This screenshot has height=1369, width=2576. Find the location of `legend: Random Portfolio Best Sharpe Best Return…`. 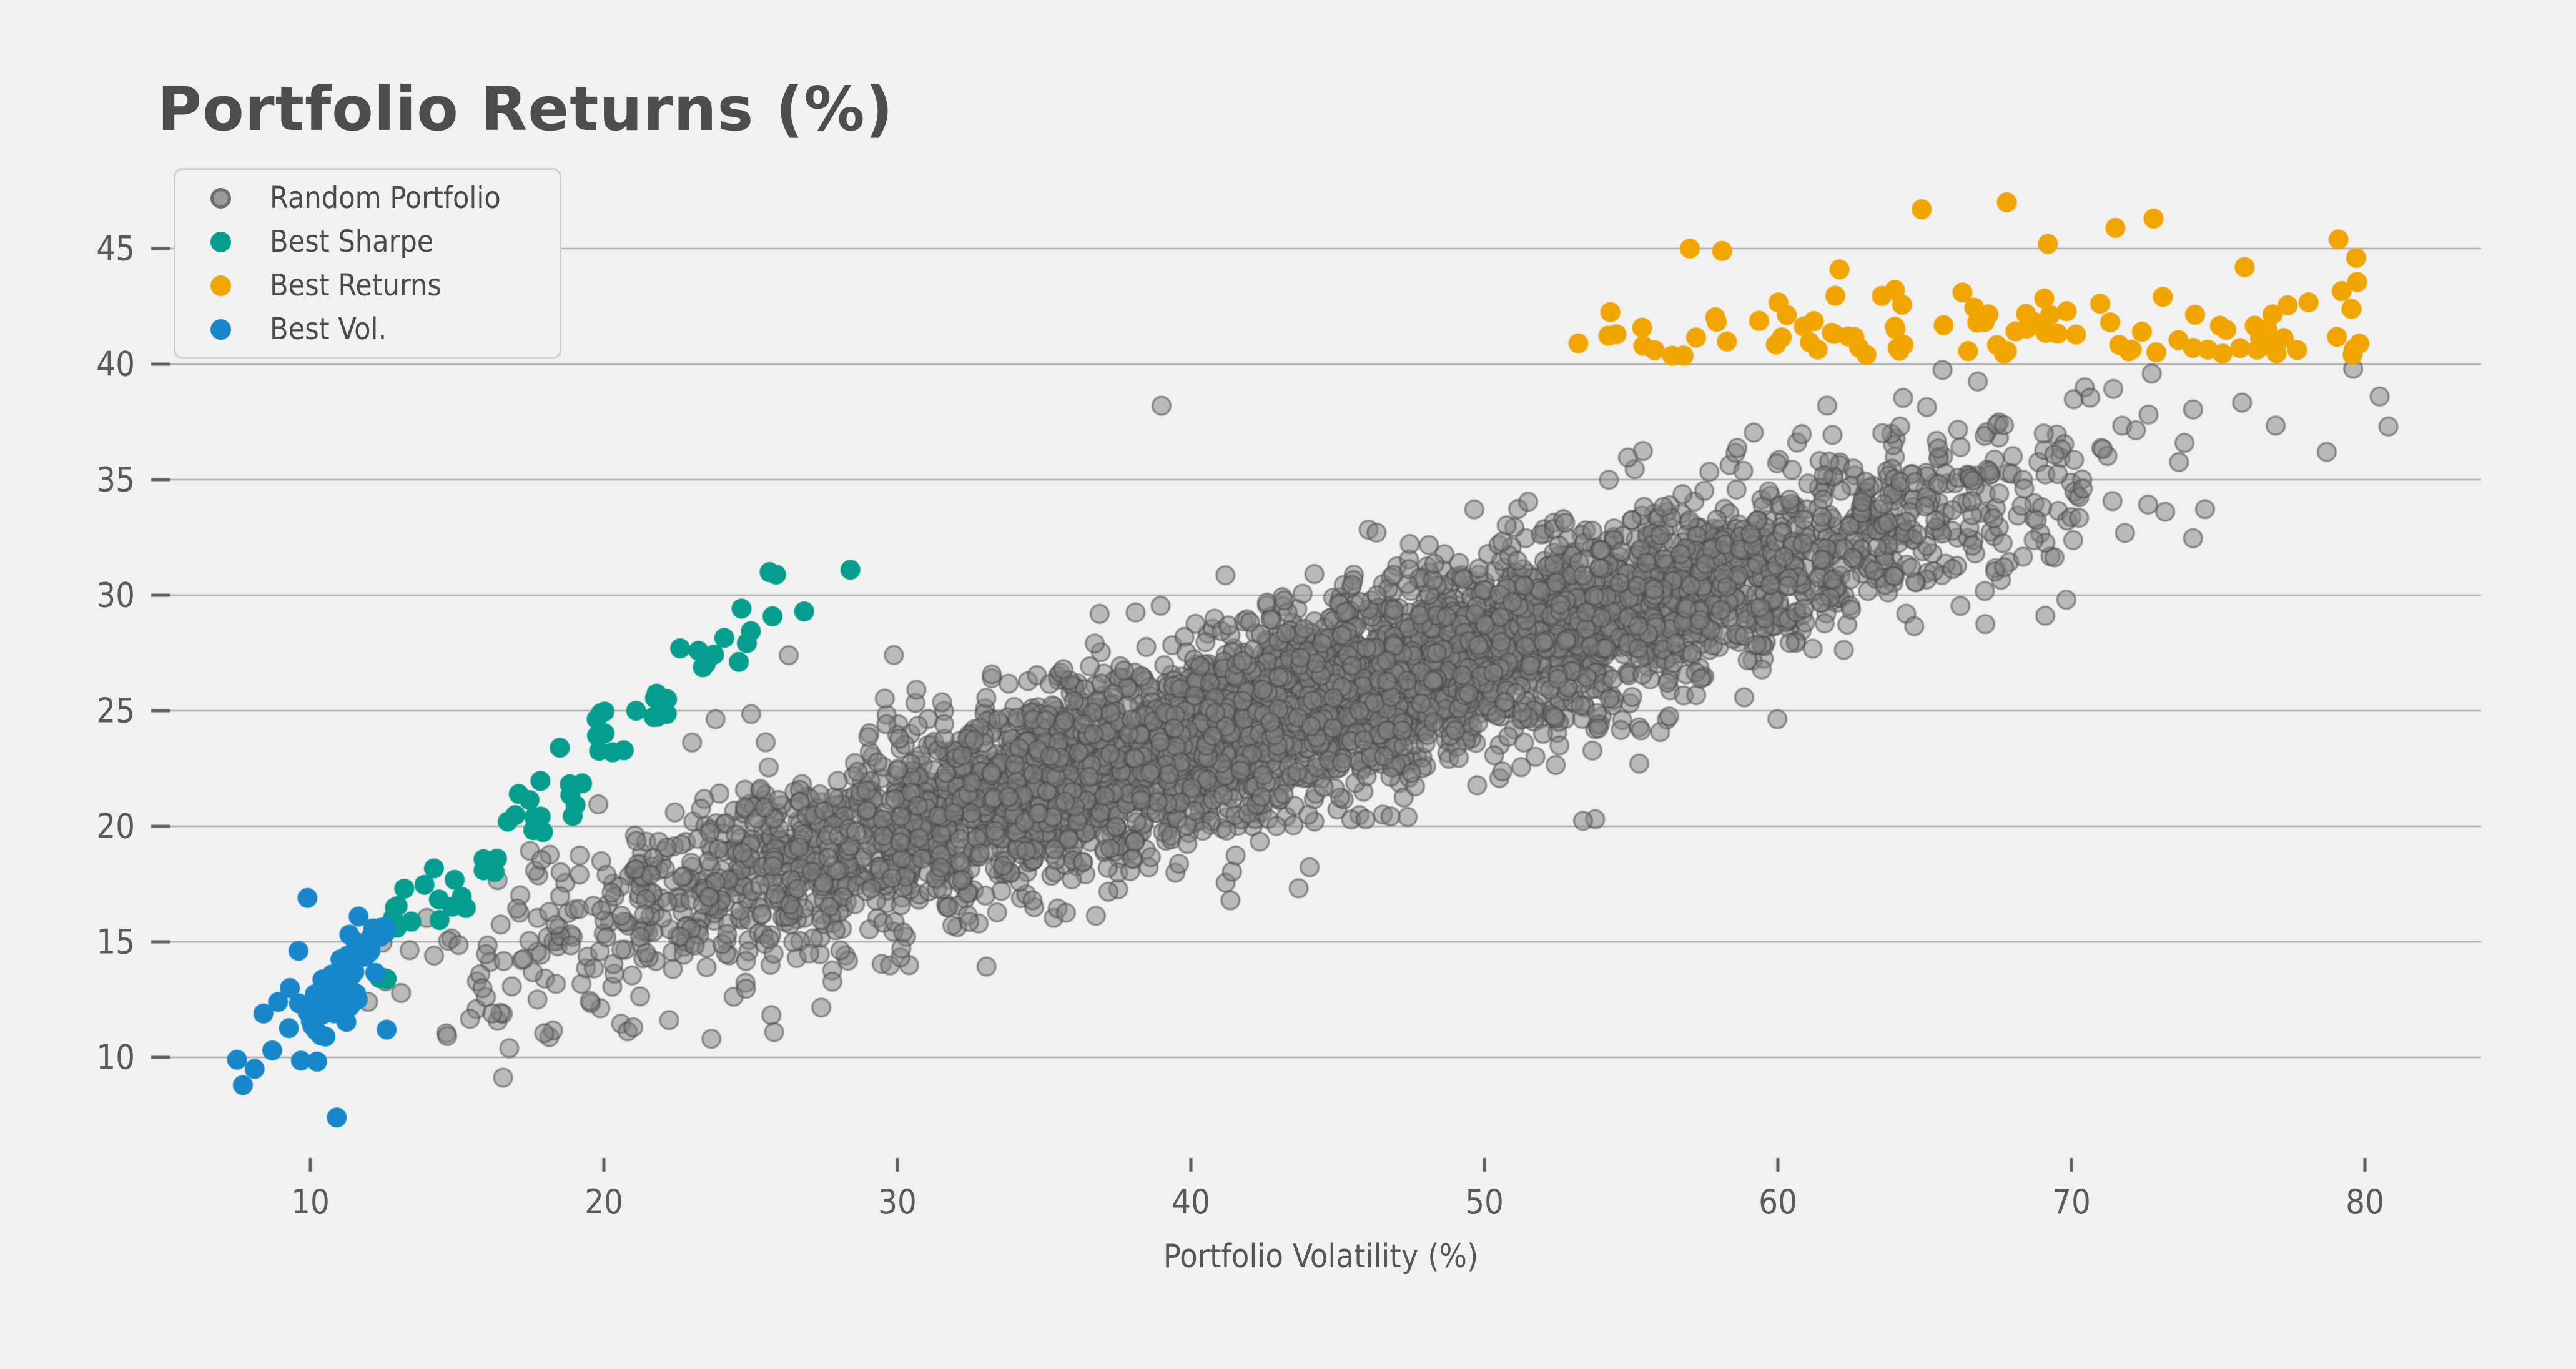

legend: Random Portfolio Best Sharpe Best Return… is located at coordinates (368, 263).